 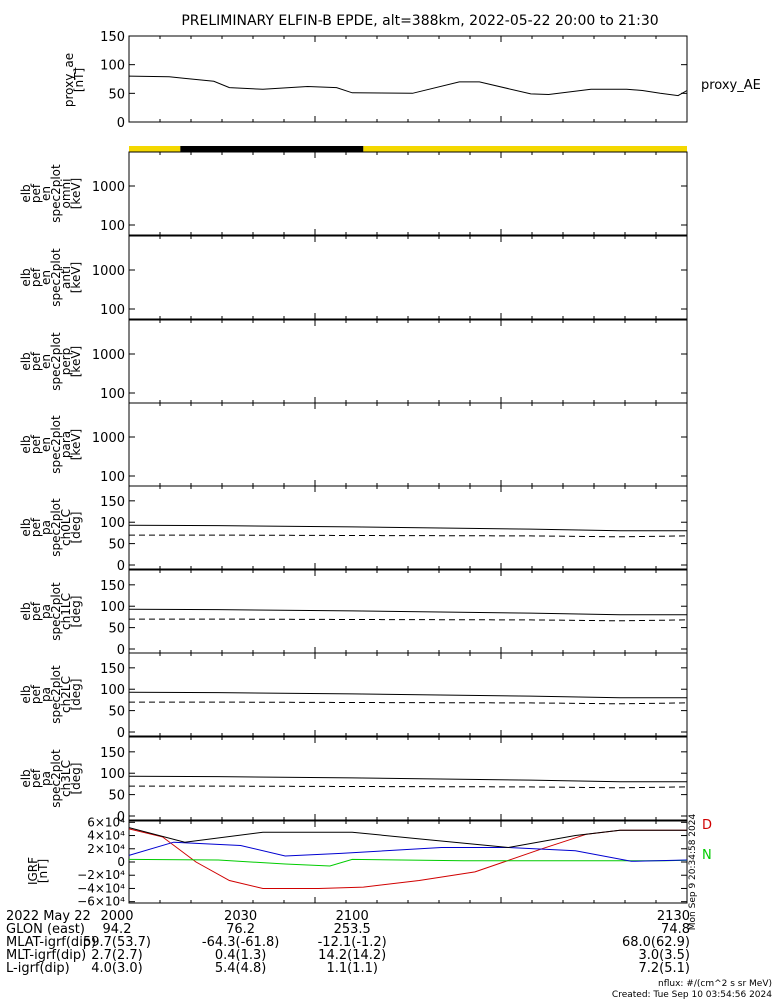 I want to click on proxy-ae-ytick-label: 100, so click(x=112, y=66).